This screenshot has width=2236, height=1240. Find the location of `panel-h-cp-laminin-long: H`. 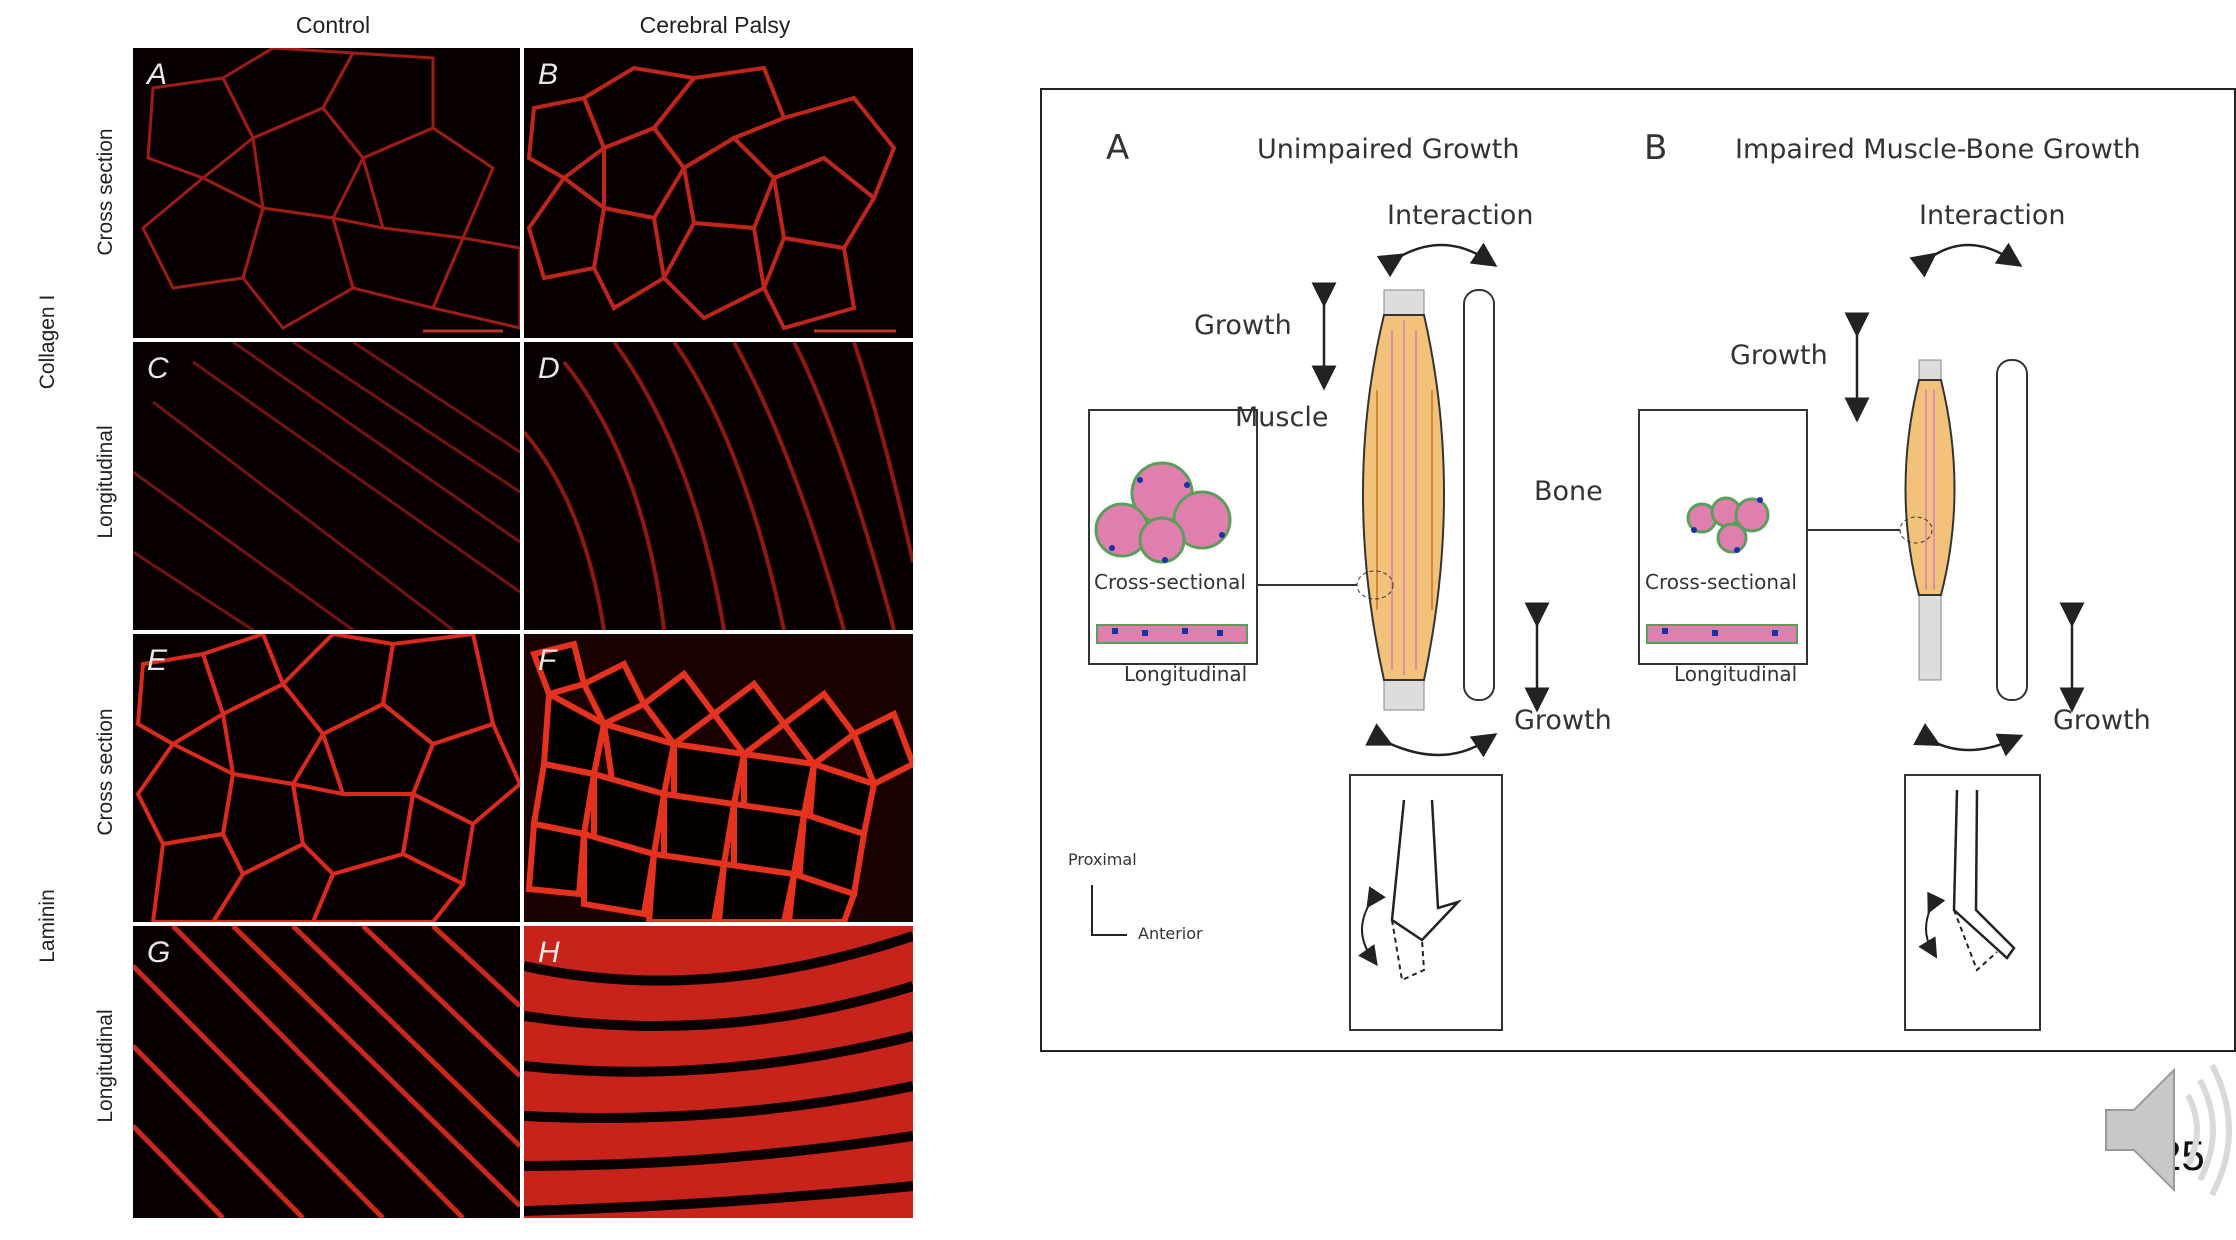

panel-h-cp-laminin-long: H is located at coordinates (718, 1072).